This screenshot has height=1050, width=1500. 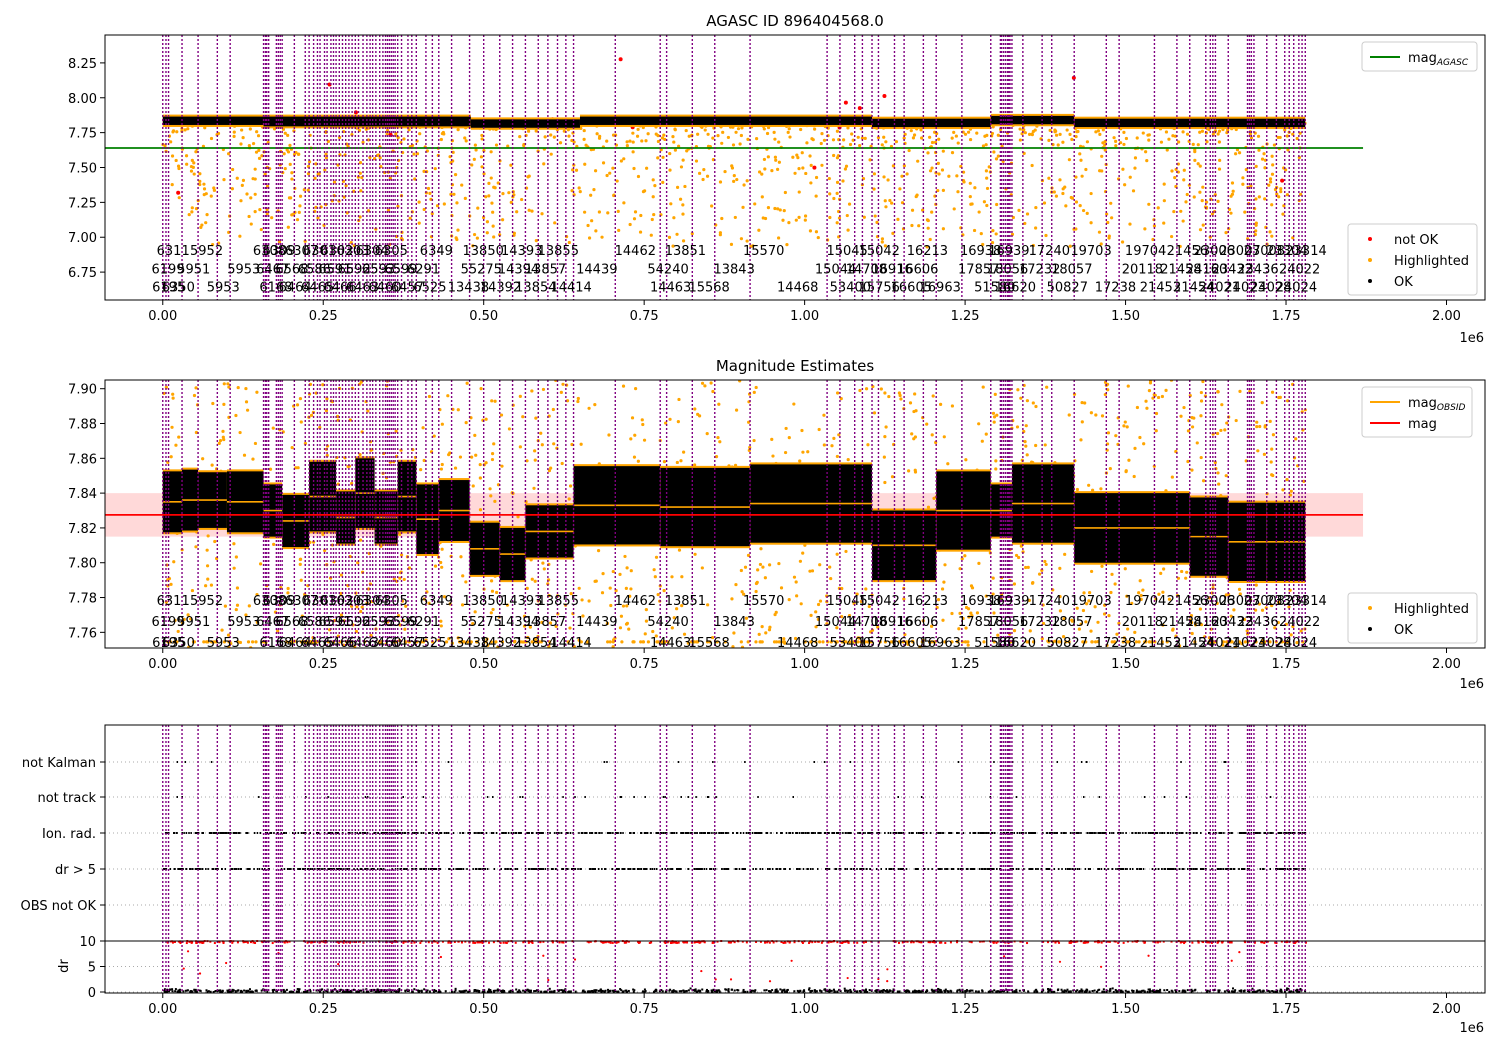 What do you see at coordinates (468, 287) in the screenshot?
I see `agasc-obsid-label: 13438` at bounding box center [468, 287].